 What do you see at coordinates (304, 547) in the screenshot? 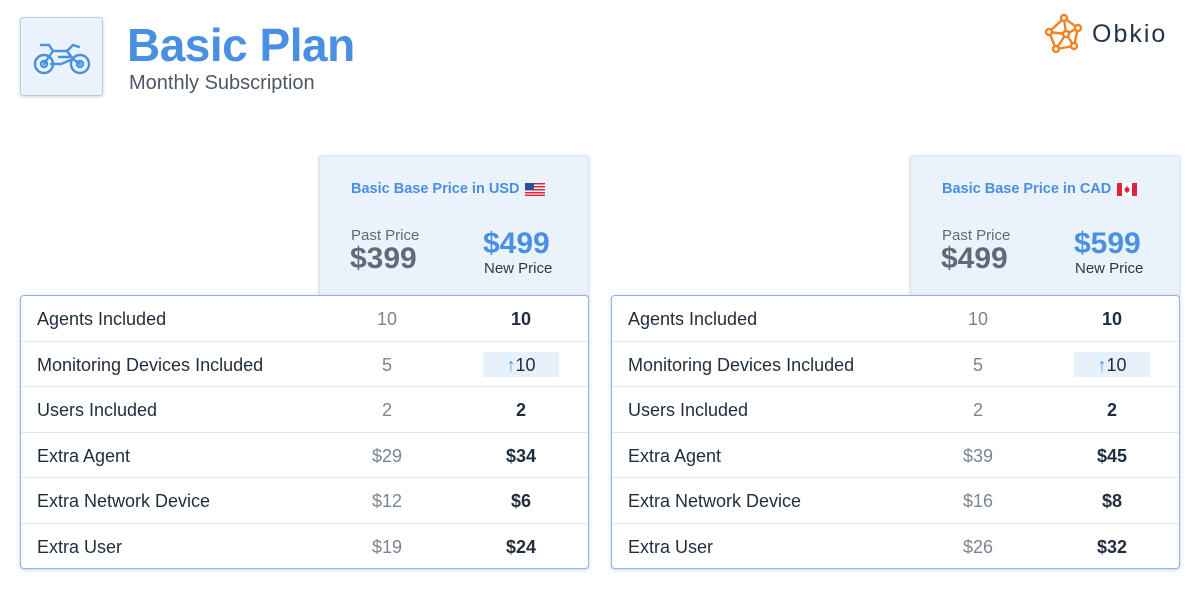
I see `table-row: Extra User $19 $24` at bounding box center [304, 547].